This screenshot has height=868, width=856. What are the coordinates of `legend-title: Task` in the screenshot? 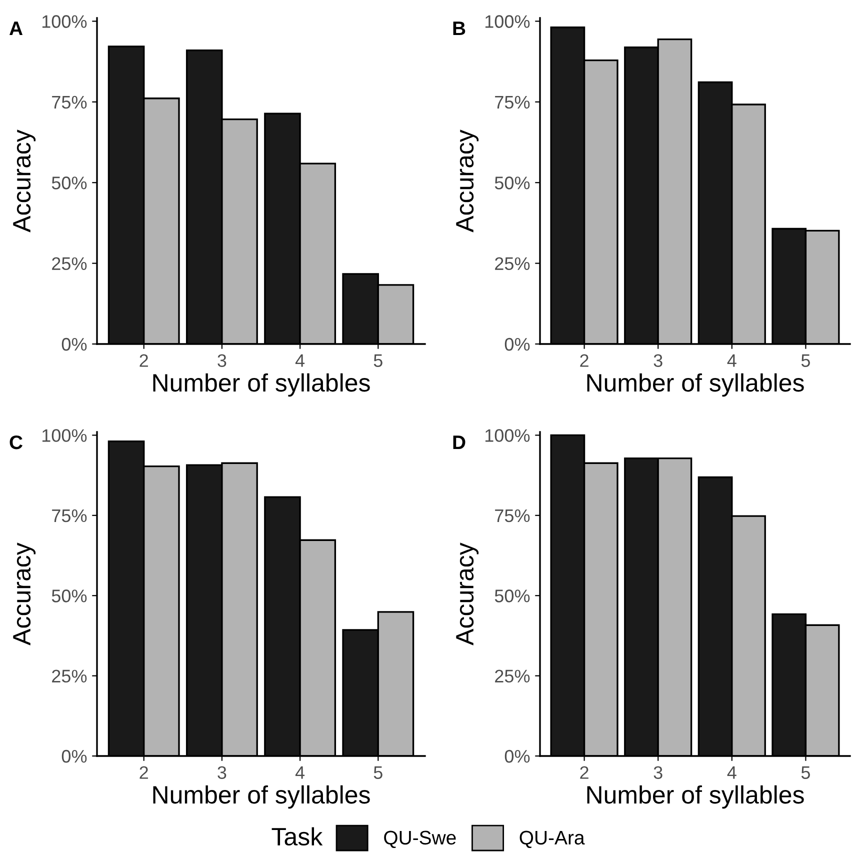 It's located at (297, 836).